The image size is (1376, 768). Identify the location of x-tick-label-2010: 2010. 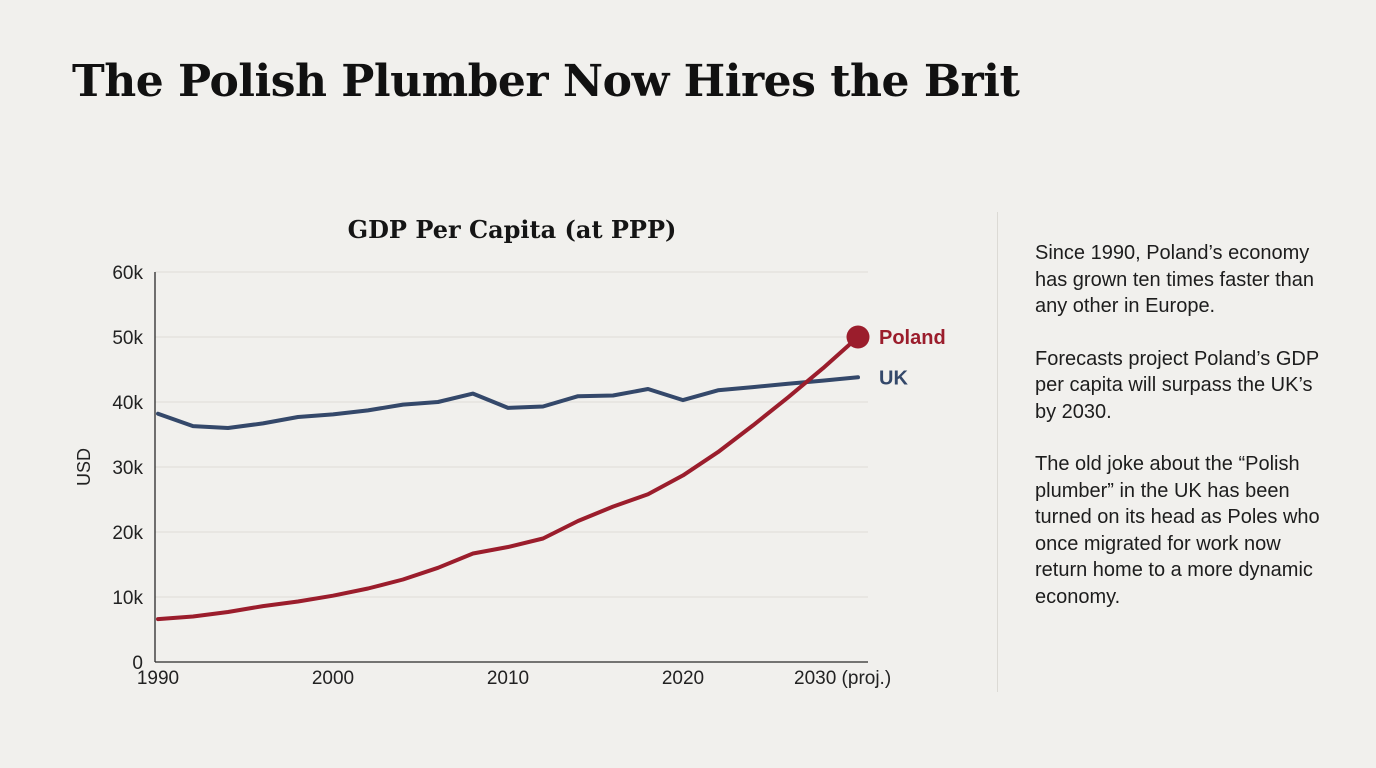
(508, 678).